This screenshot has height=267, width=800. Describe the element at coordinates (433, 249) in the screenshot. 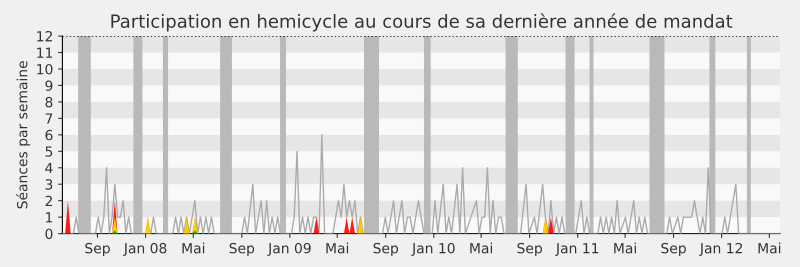

I see `x-tick-label: Jan 10` at that location.